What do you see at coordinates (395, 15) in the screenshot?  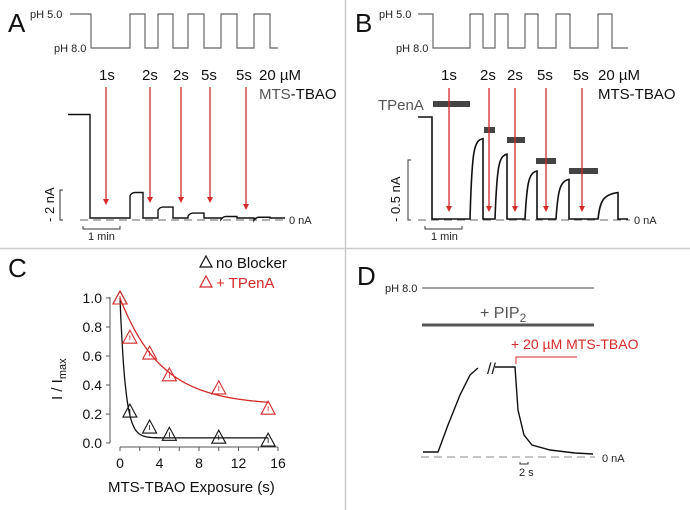 I see `ph-high-label: pH 5.0` at bounding box center [395, 15].